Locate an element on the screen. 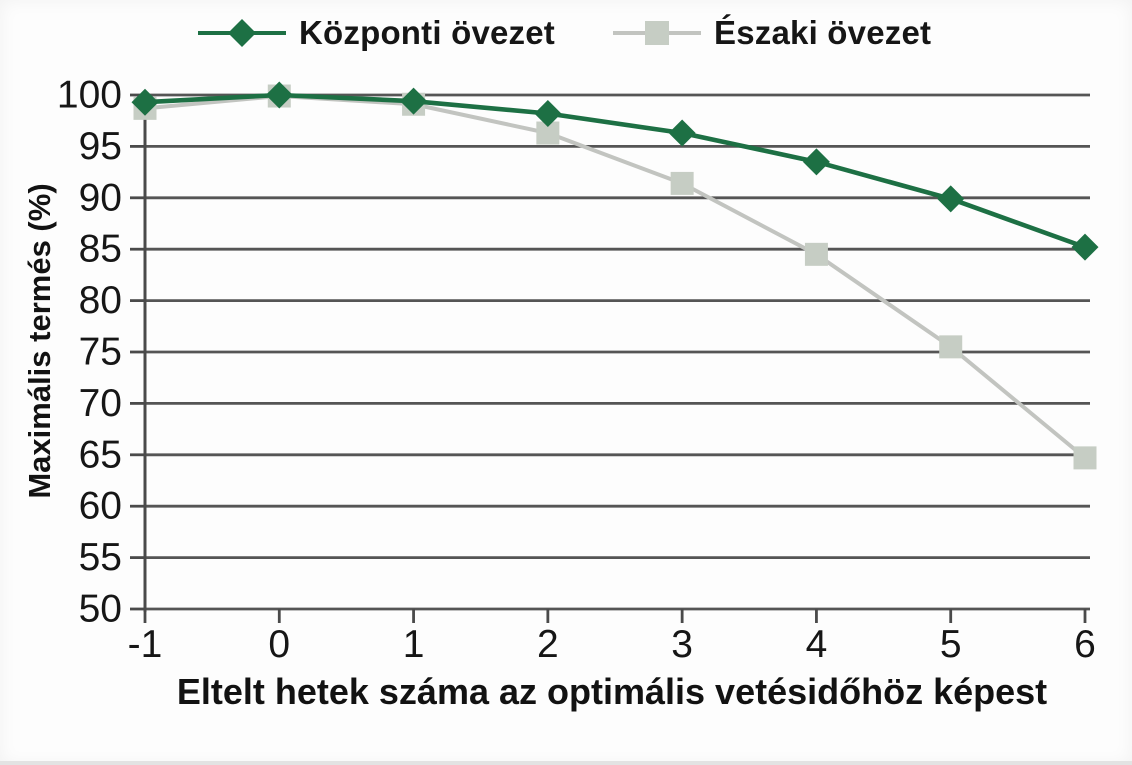  x-tick-label: 6 is located at coordinates (1085, 644).